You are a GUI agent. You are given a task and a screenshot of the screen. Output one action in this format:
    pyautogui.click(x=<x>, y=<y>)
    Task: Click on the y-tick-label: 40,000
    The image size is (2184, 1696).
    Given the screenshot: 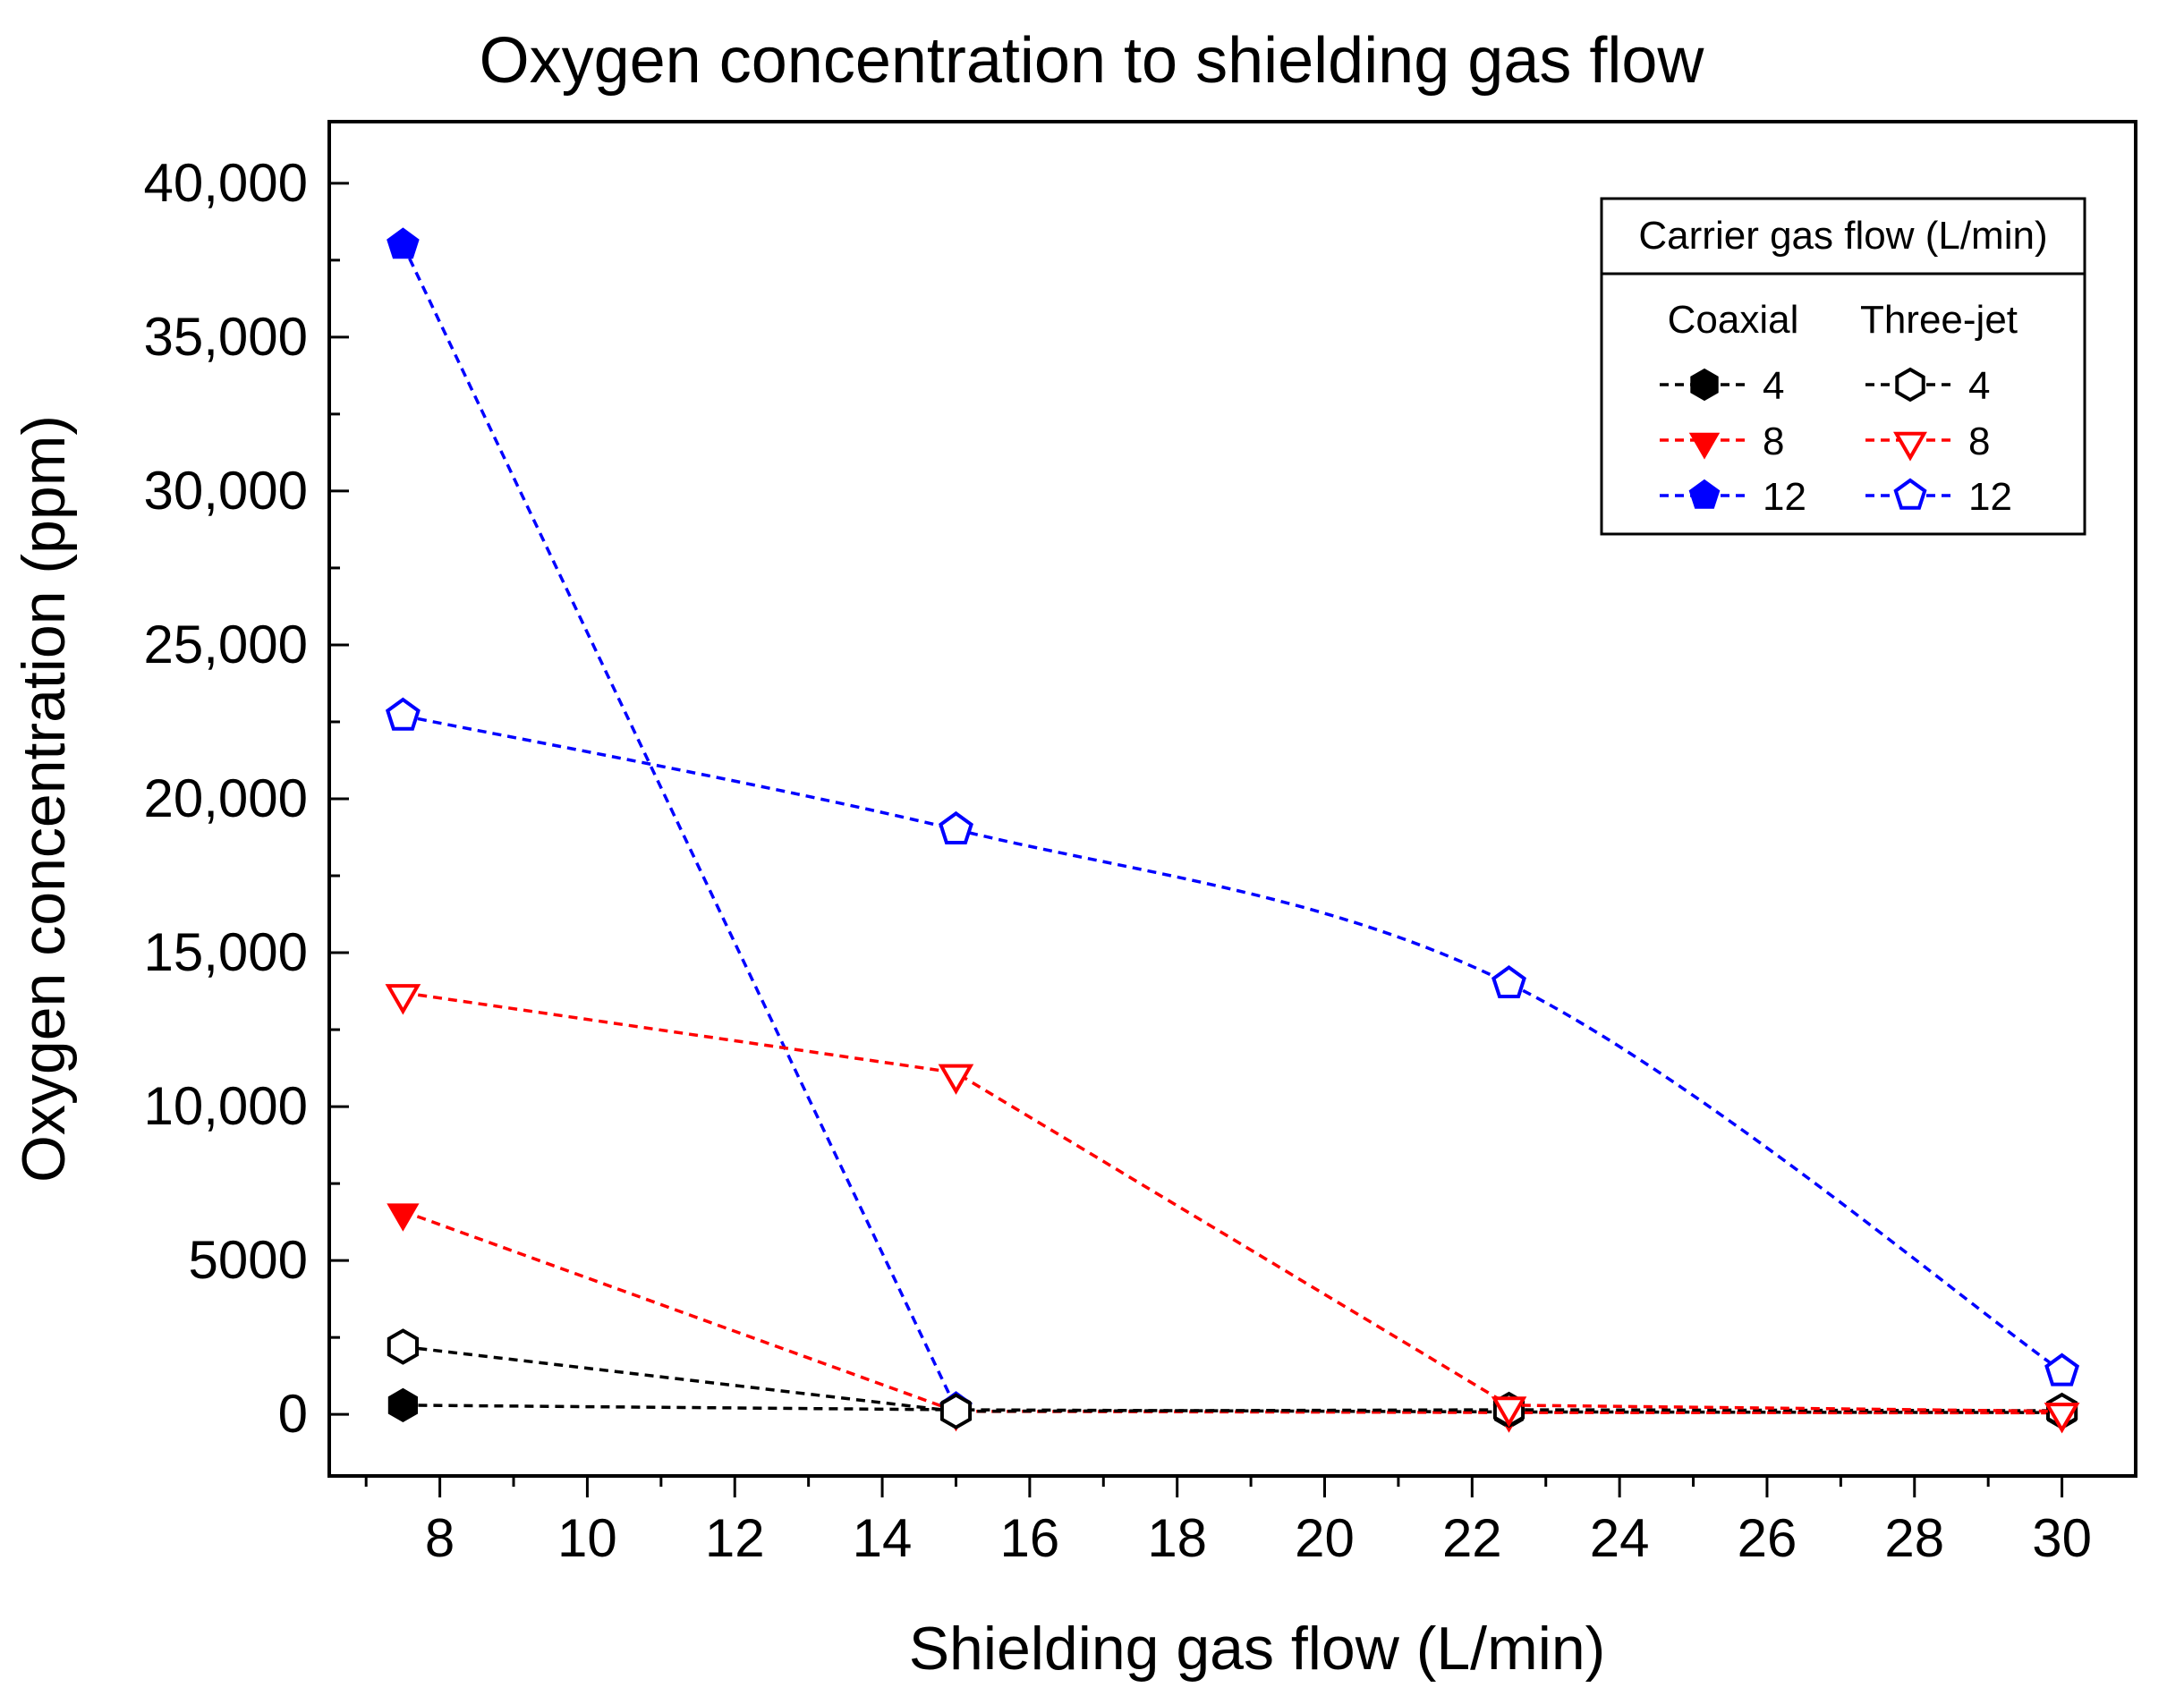 What is the action you would take?
    pyautogui.click(x=225, y=183)
    